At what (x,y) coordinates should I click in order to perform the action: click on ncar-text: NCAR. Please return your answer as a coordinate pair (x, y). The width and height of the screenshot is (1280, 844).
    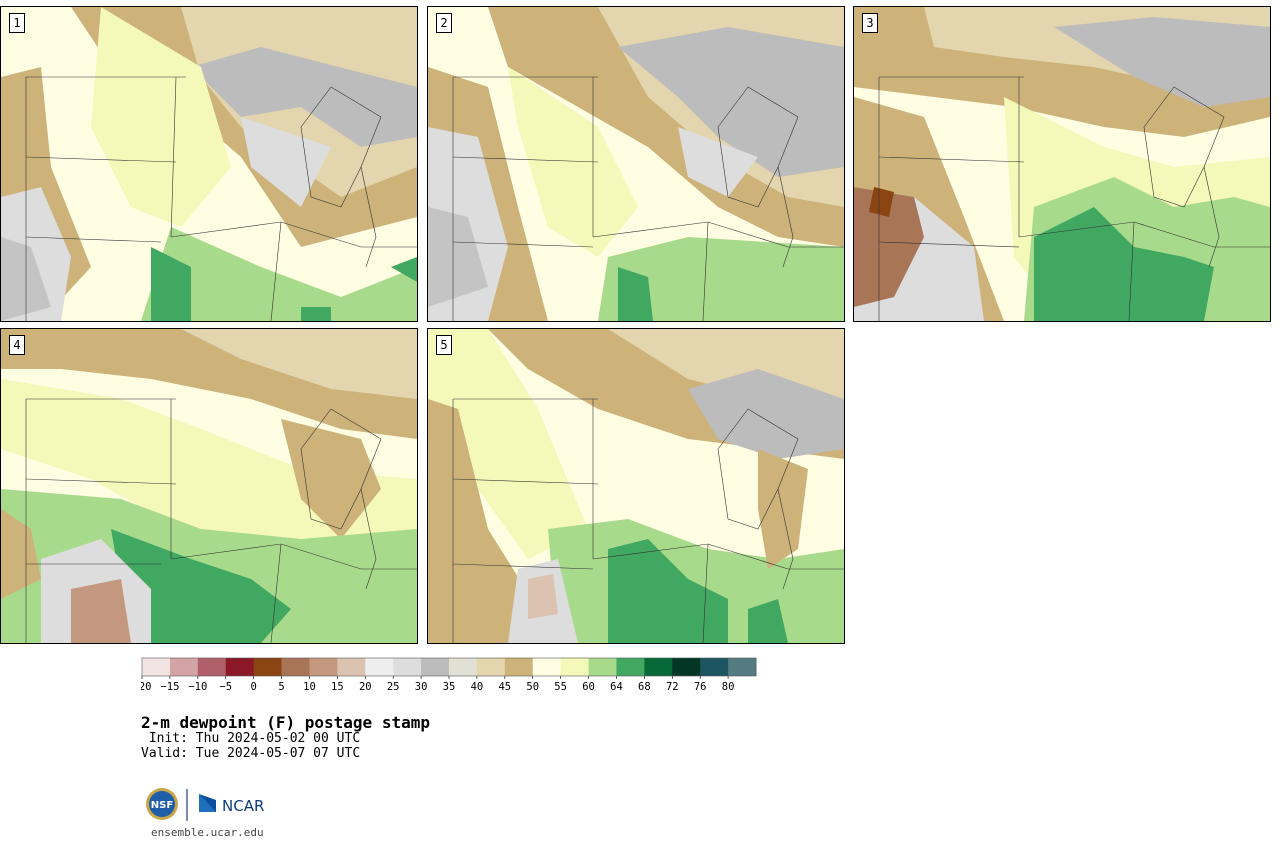
    Looking at the image, I should click on (243, 806).